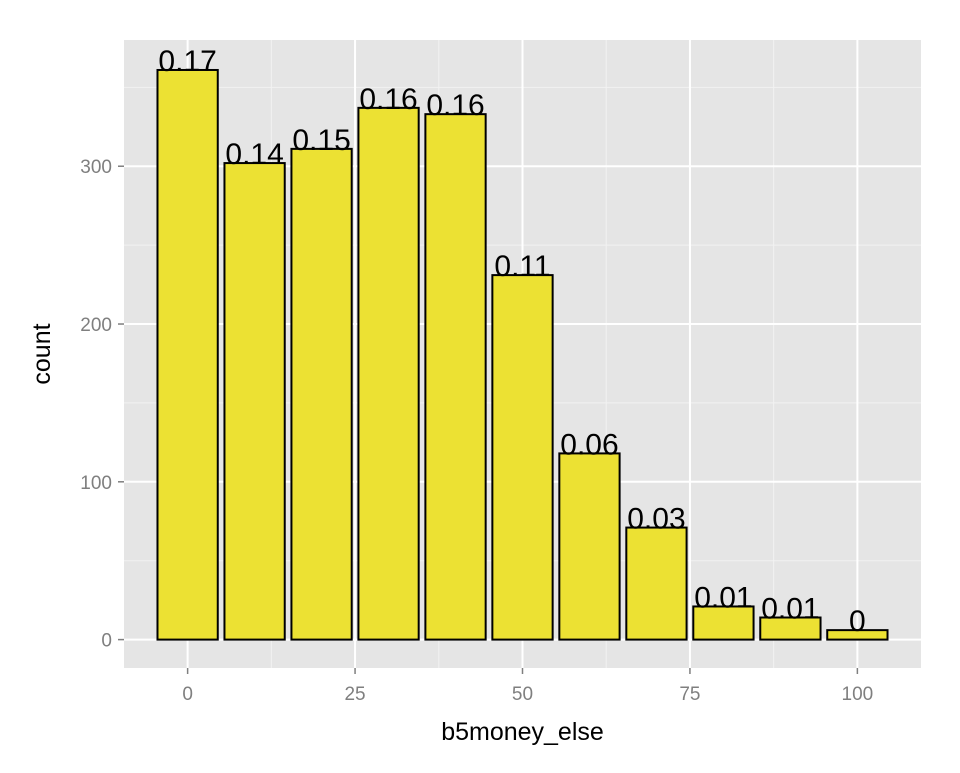 The width and height of the screenshot is (960, 773). I want to click on bar-data-label: 0.14, so click(254, 154).